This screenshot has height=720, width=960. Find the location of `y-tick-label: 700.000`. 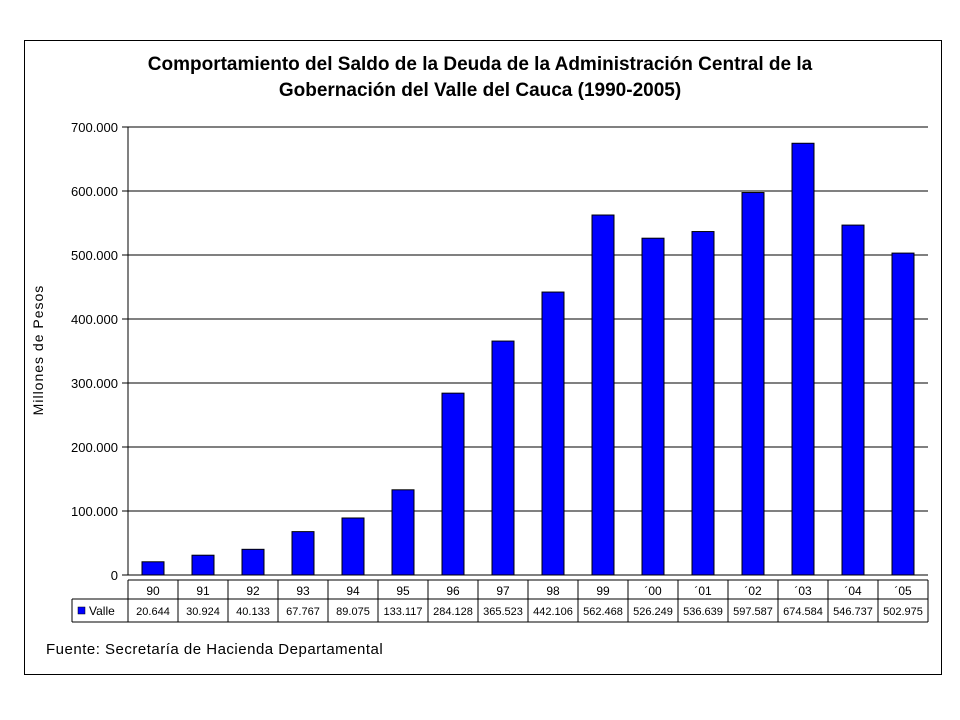

y-tick-label: 700.000 is located at coordinates (94, 127).